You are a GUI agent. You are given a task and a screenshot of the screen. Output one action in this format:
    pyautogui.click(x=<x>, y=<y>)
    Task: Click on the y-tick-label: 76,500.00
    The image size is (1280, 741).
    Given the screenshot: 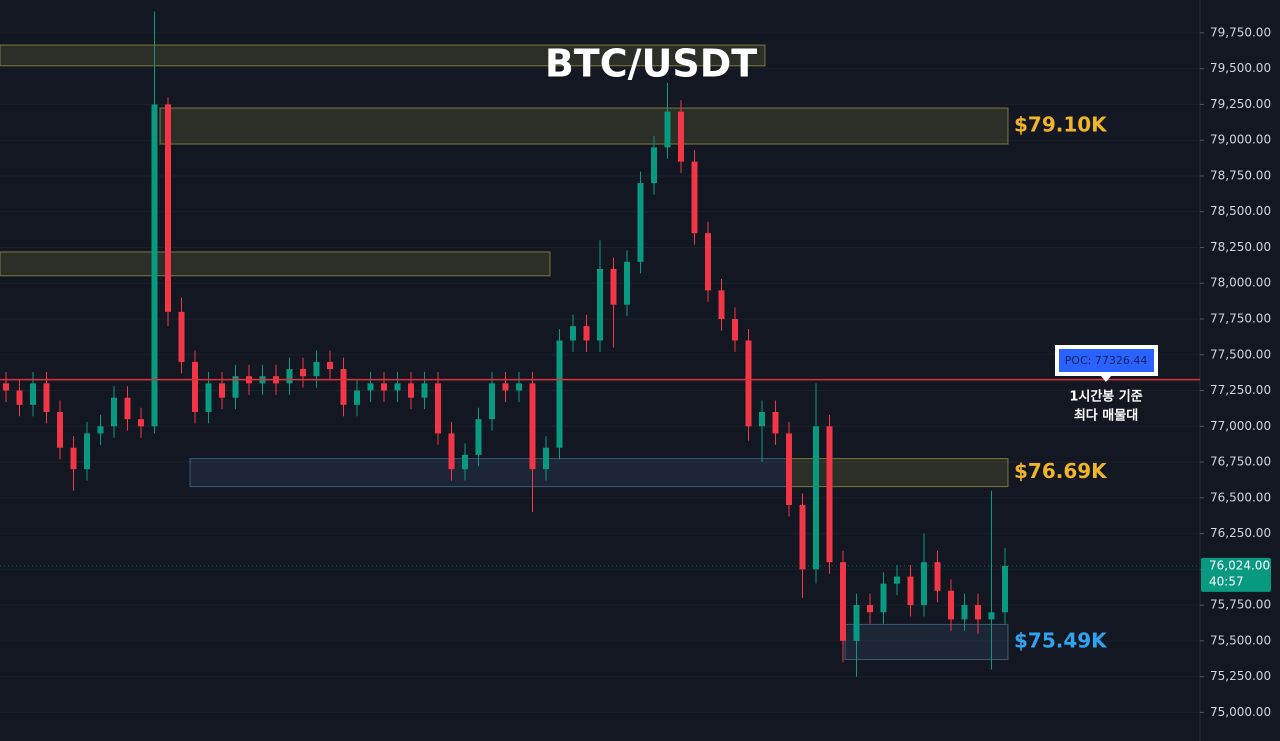 What is the action you would take?
    pyautogui.click(x=1240, y=497)
    